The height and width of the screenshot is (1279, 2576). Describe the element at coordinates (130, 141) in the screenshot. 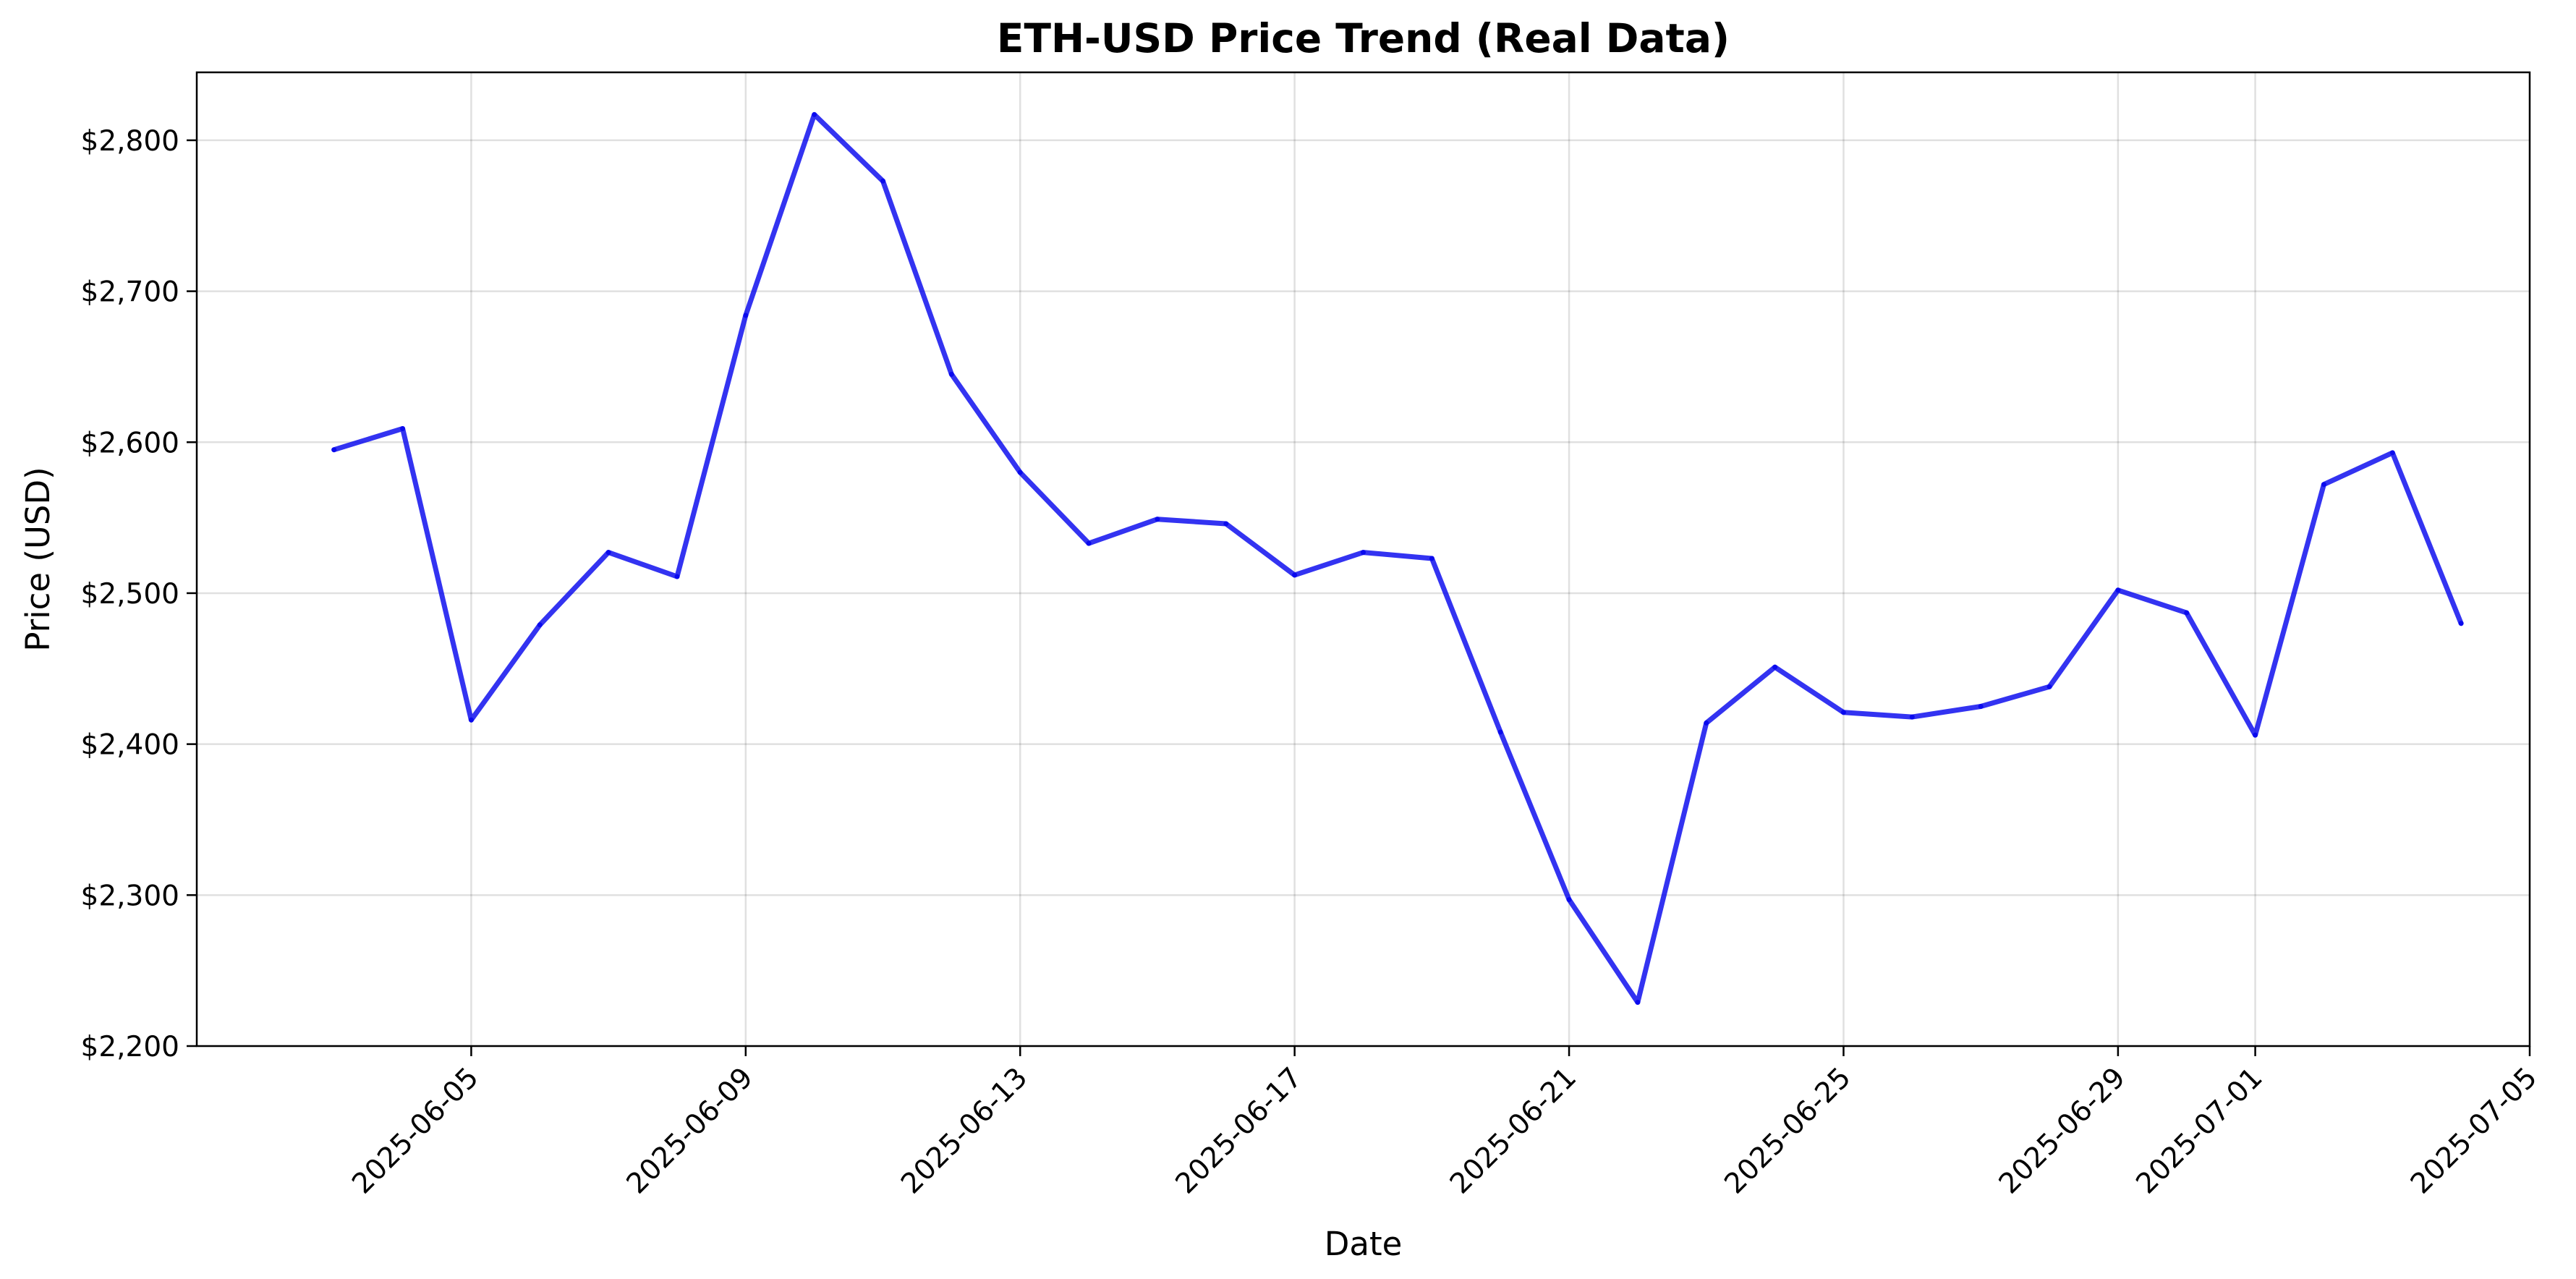

I see `y-tick-label: $2,800` at that location.